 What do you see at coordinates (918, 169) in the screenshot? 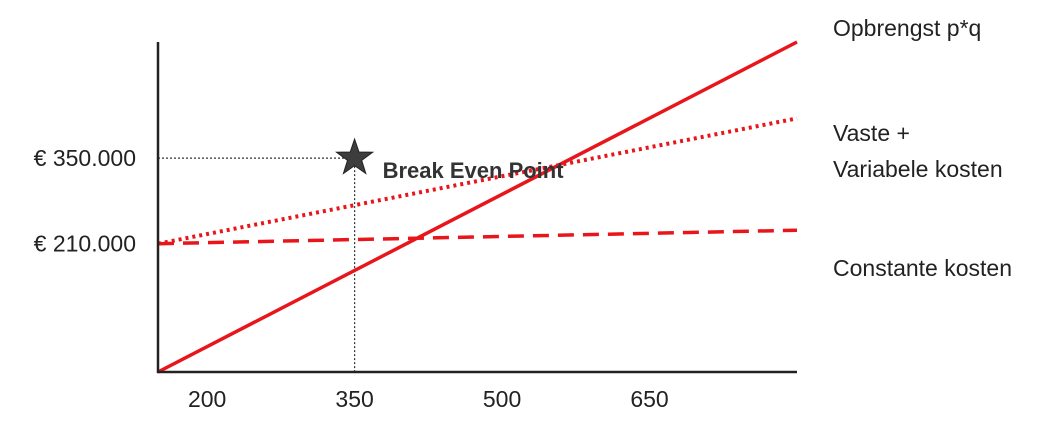
I see `series-label-line: Variabele kosten` at bounding box center [918, 169].